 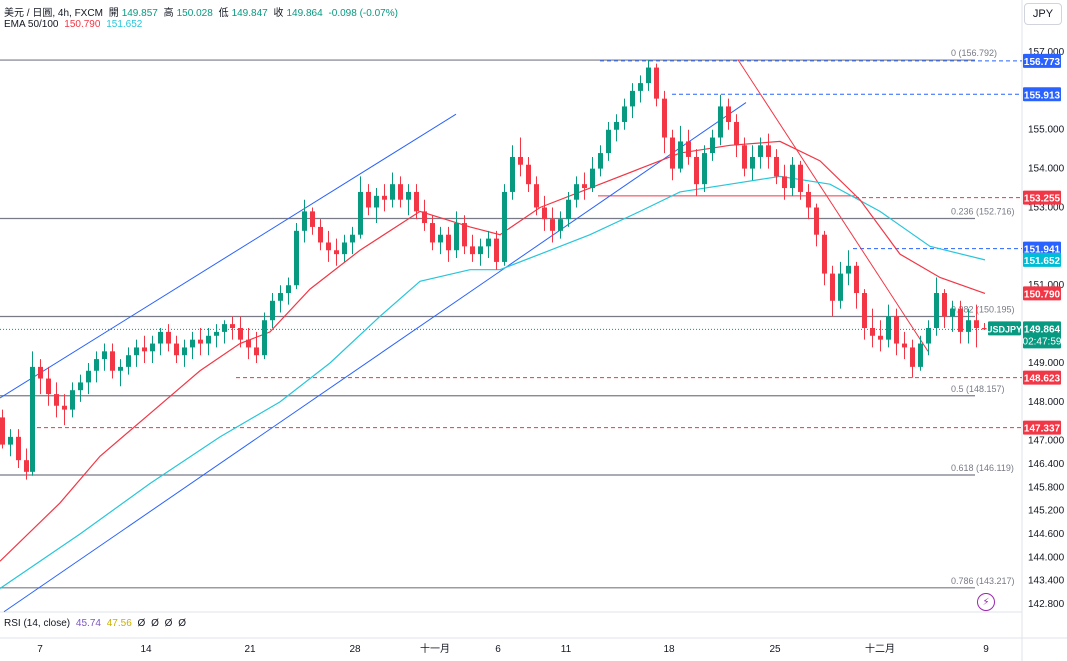 I want to click on symbol-title: 美元 / 日圓, 4h, FXCM, so click(x=53, y=13).